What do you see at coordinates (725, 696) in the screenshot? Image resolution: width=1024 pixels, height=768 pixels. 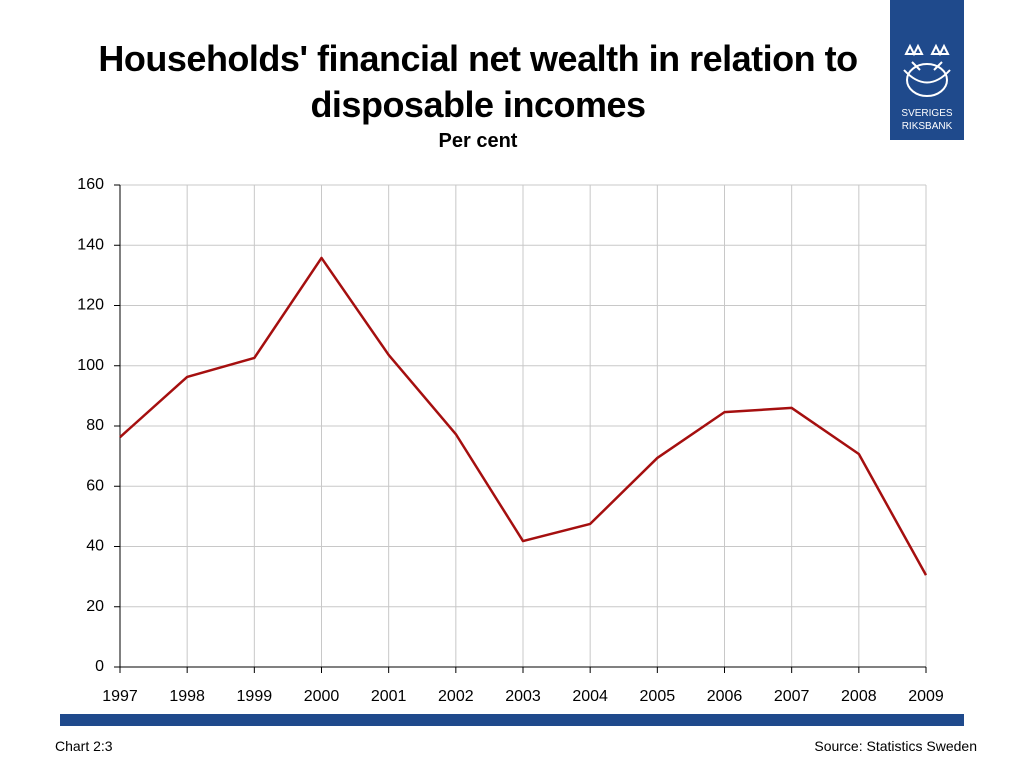 I see `x-tick-label: 2006` at bounding box center [725, 696].